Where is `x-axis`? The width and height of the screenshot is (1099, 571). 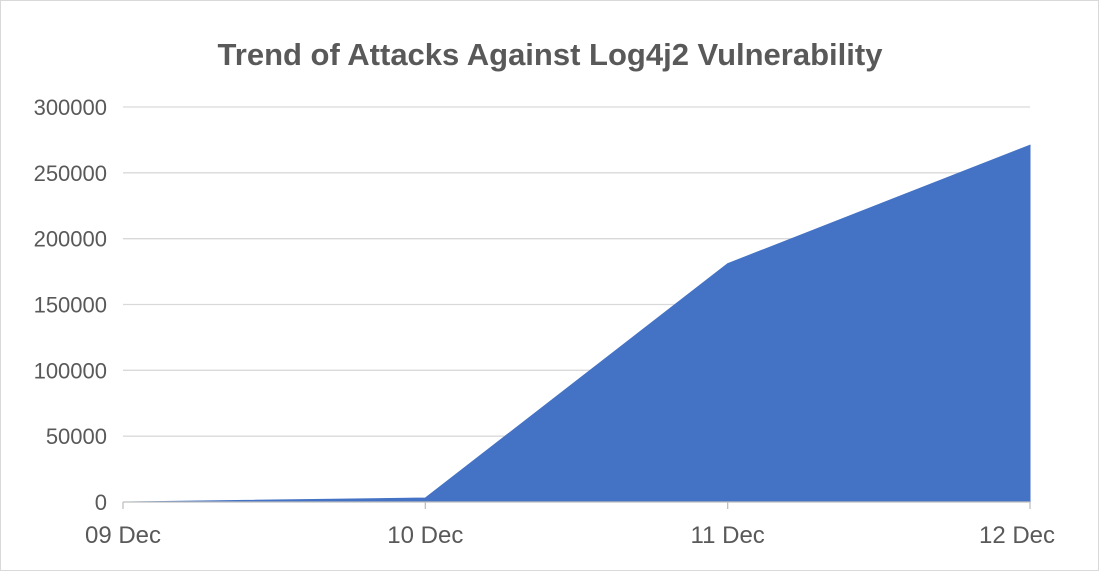
x-axis is located at coordinates (576, 505).